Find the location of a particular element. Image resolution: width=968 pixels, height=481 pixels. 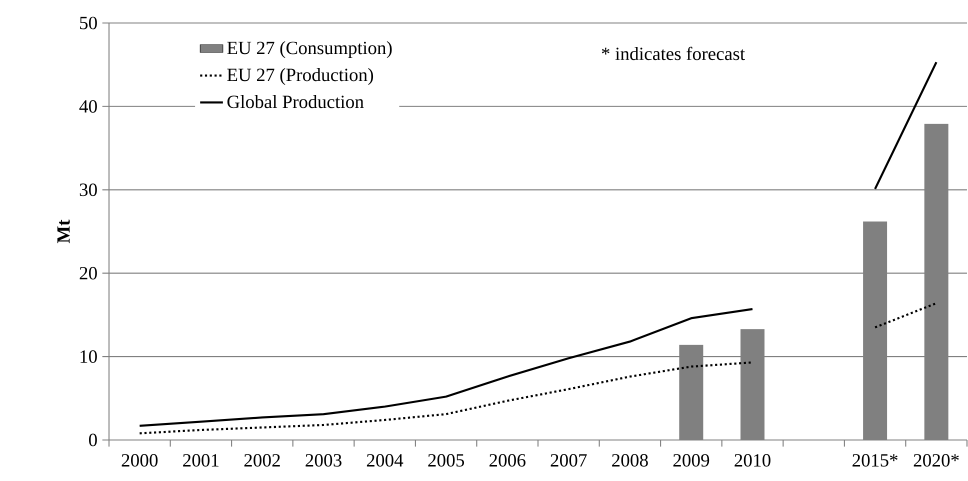

annotation: * indicates forecast is located at coordinates (673, 53).